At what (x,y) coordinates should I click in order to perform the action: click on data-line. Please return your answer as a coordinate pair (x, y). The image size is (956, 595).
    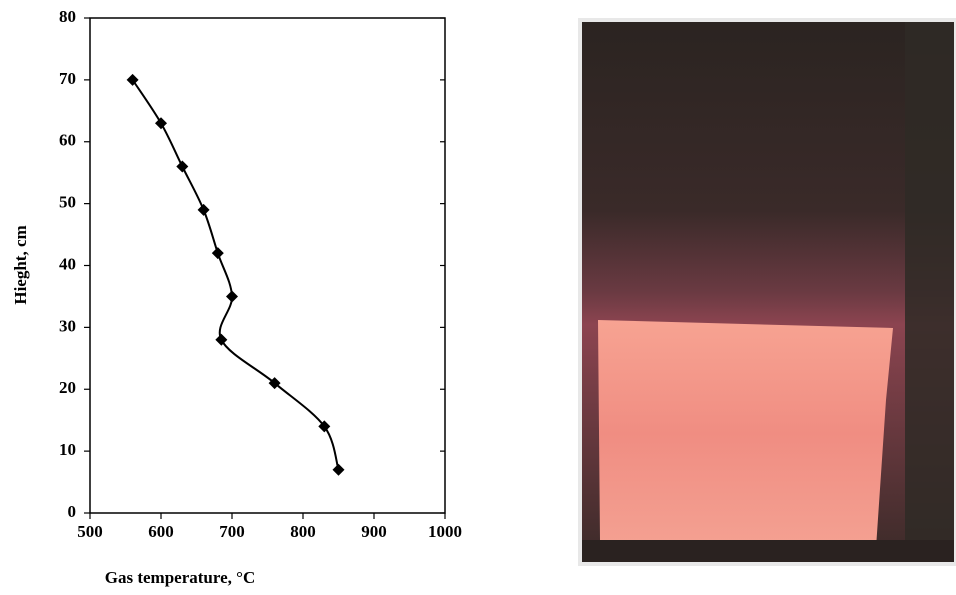
    Looking at the image, I should click on (235, 274).